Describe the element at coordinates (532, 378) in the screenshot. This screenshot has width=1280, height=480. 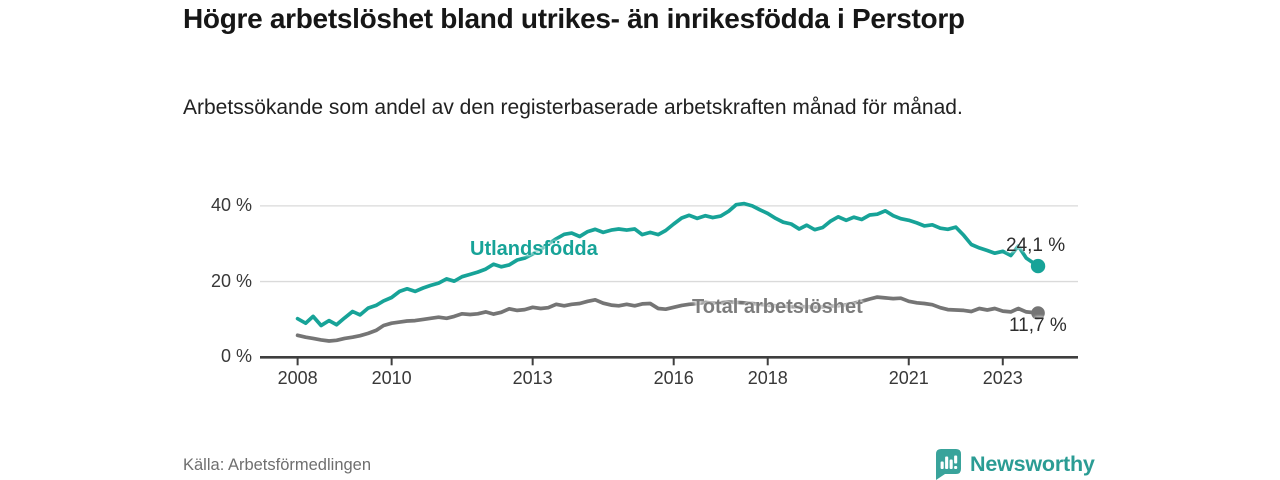
I see `x-tick-label: 2013` at that location.